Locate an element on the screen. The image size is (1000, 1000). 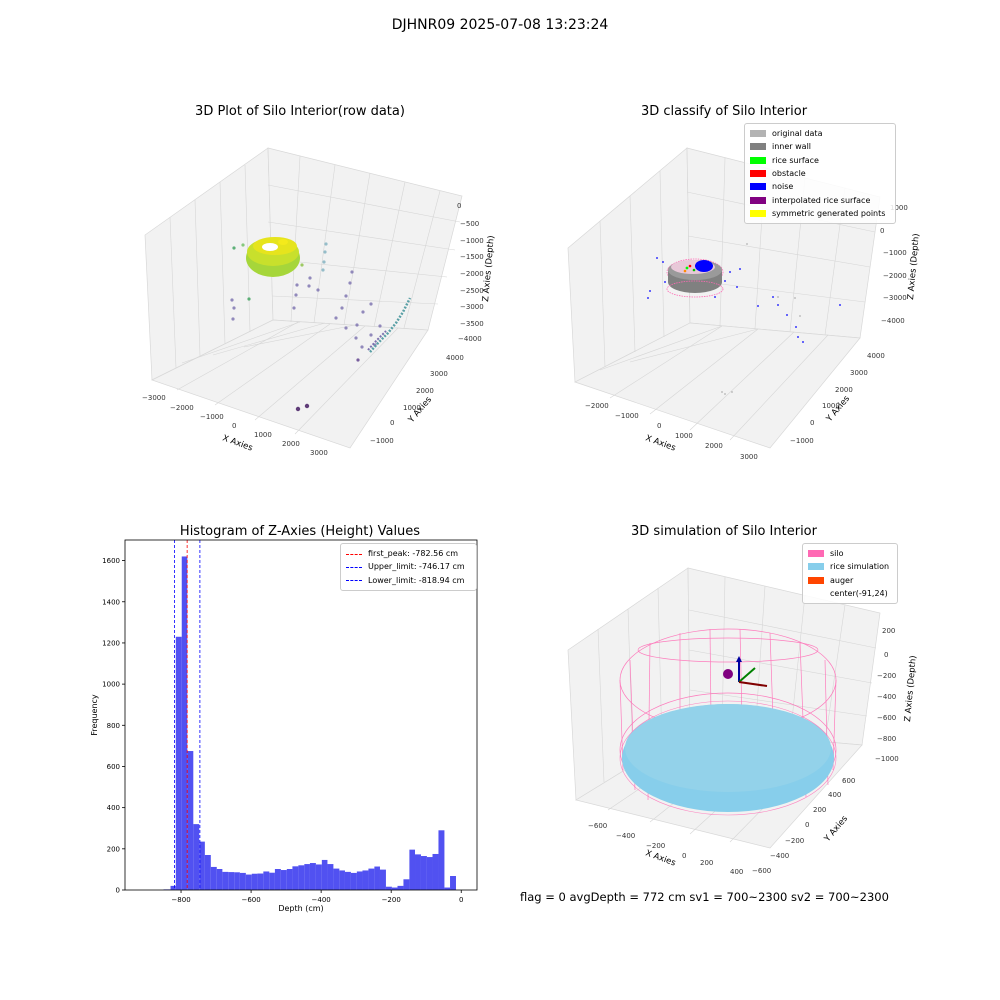
legend-label: rice surface is located at coordinates (795, 160).